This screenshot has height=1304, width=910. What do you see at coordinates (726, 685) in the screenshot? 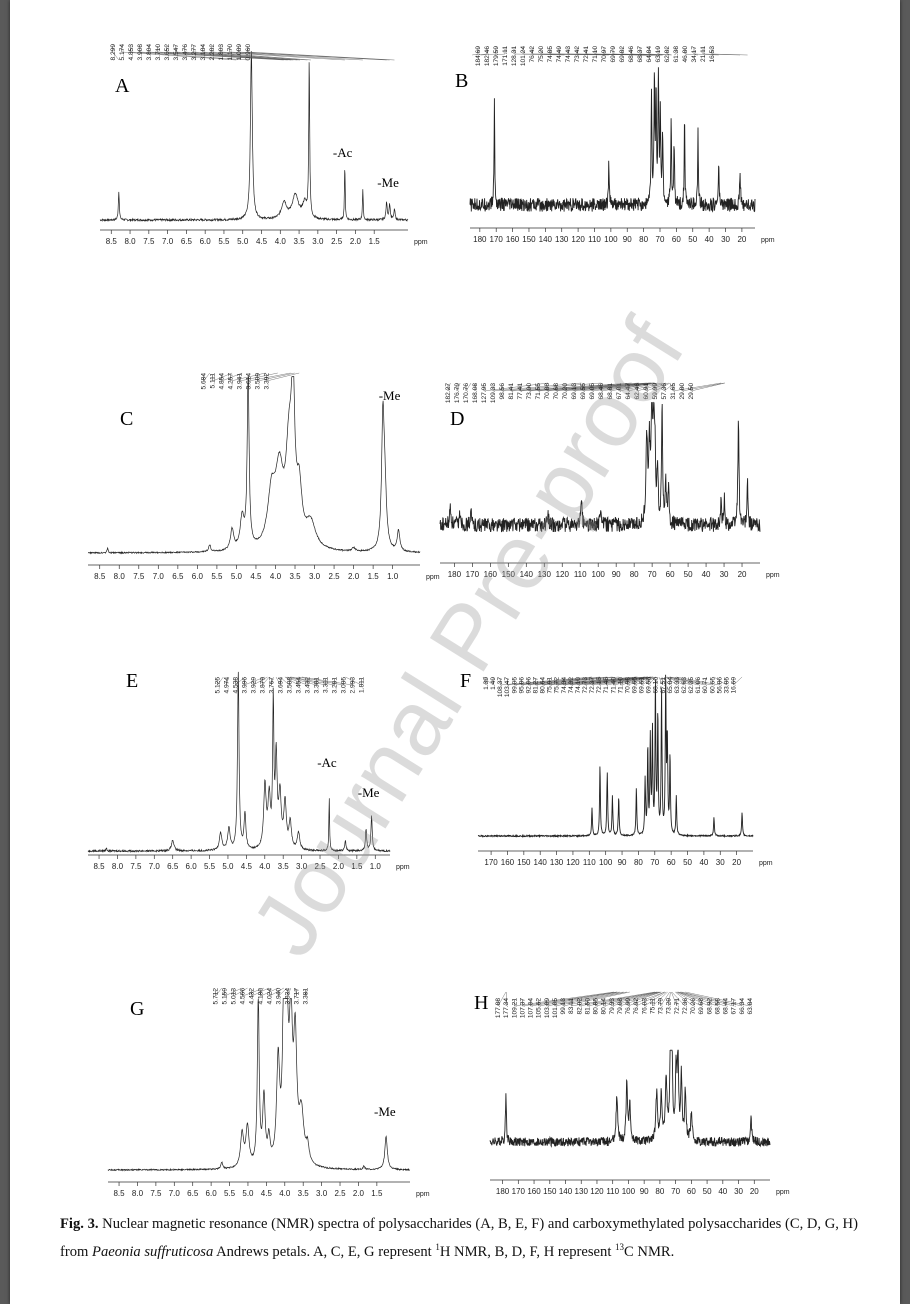
I see `peak-label: 33.85` at bounding box center [726, 685].